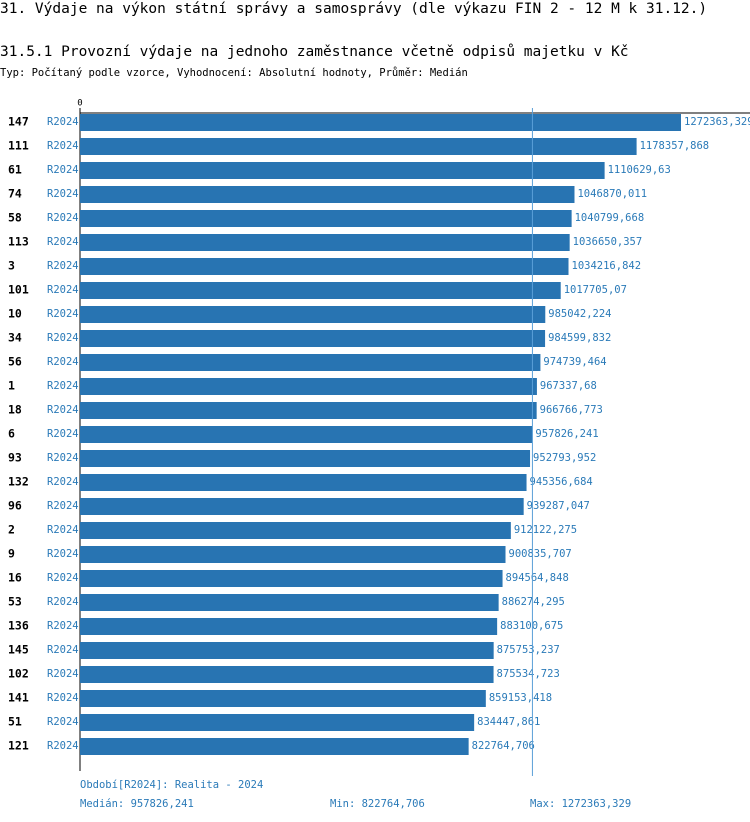  I want to click on category-label: 1, so click(11, 386).